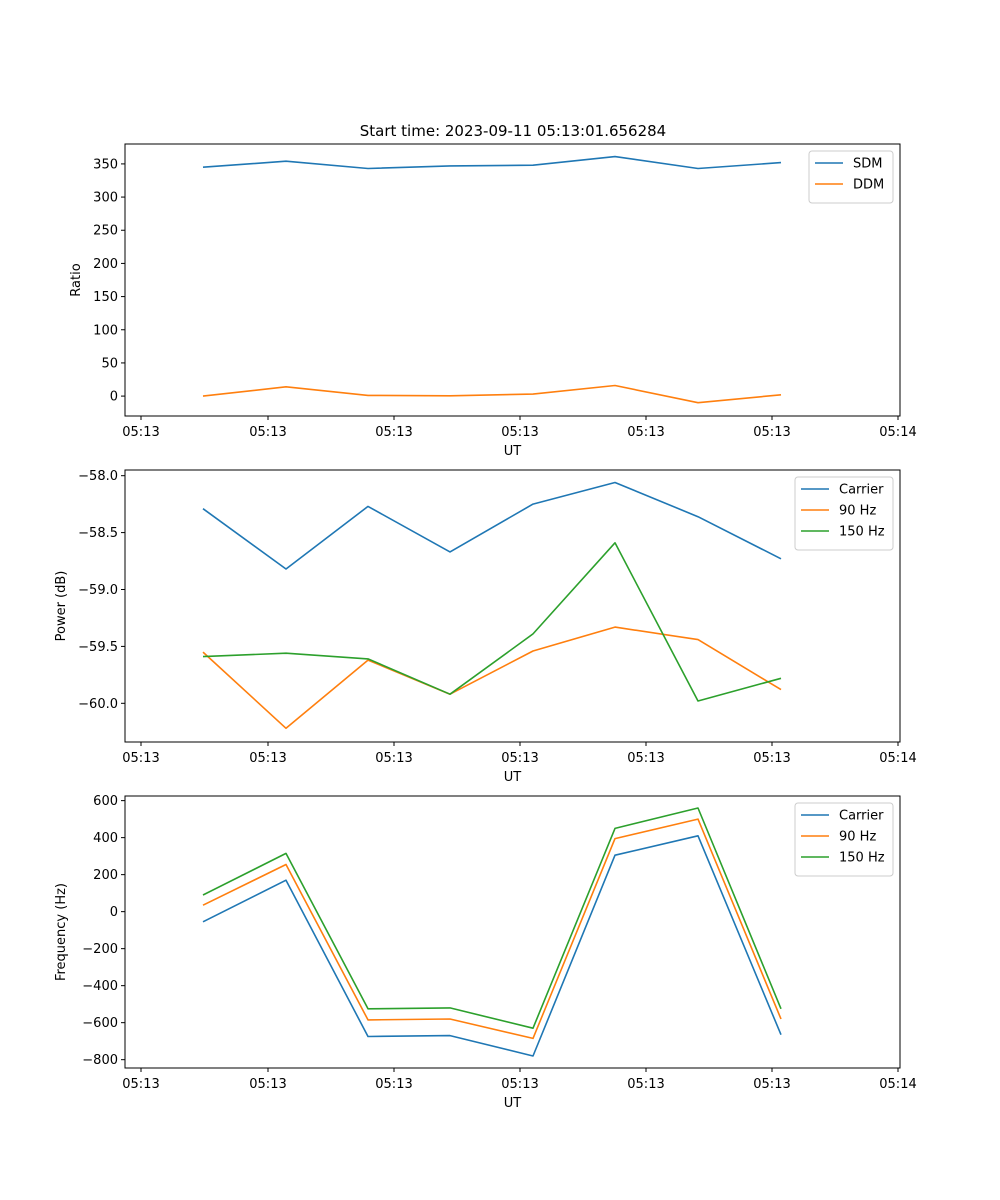  I want to click on legend-label: DDM, so click(868, 185).